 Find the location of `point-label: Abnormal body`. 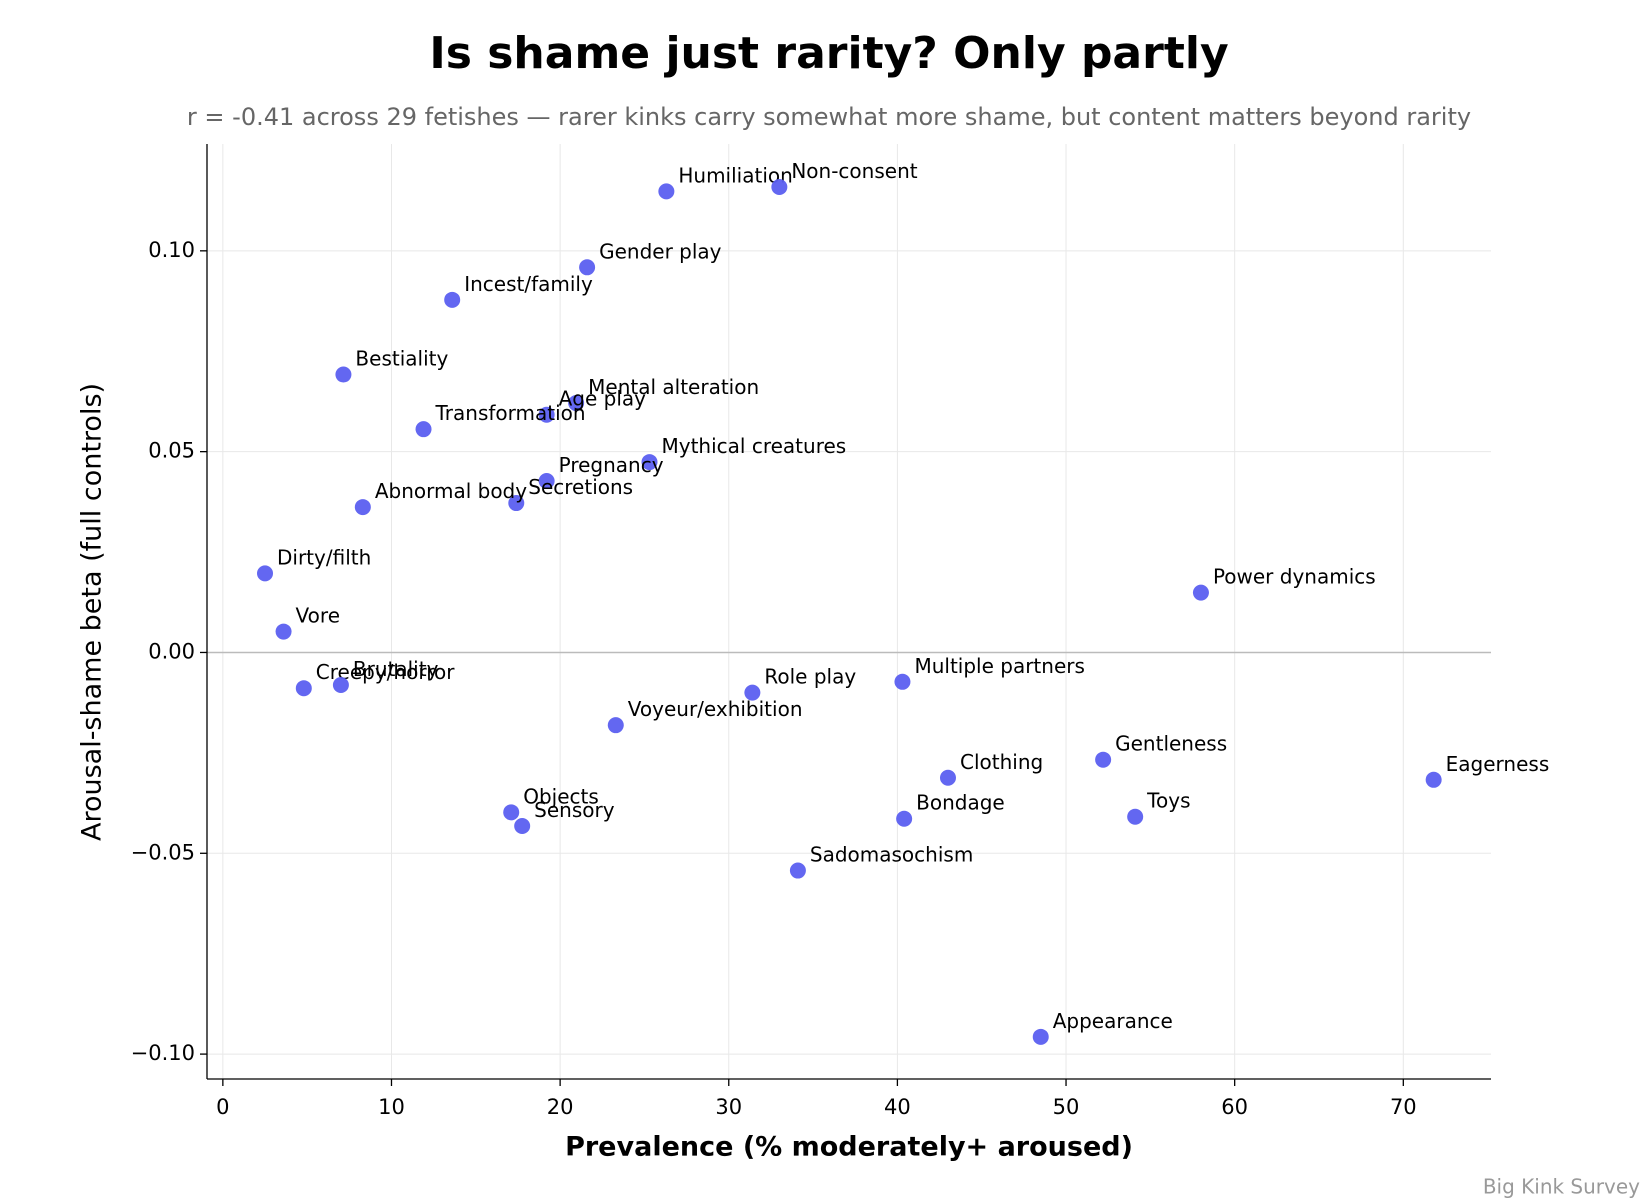

point-label: Abnormal body is located at coordinates (451, 491).